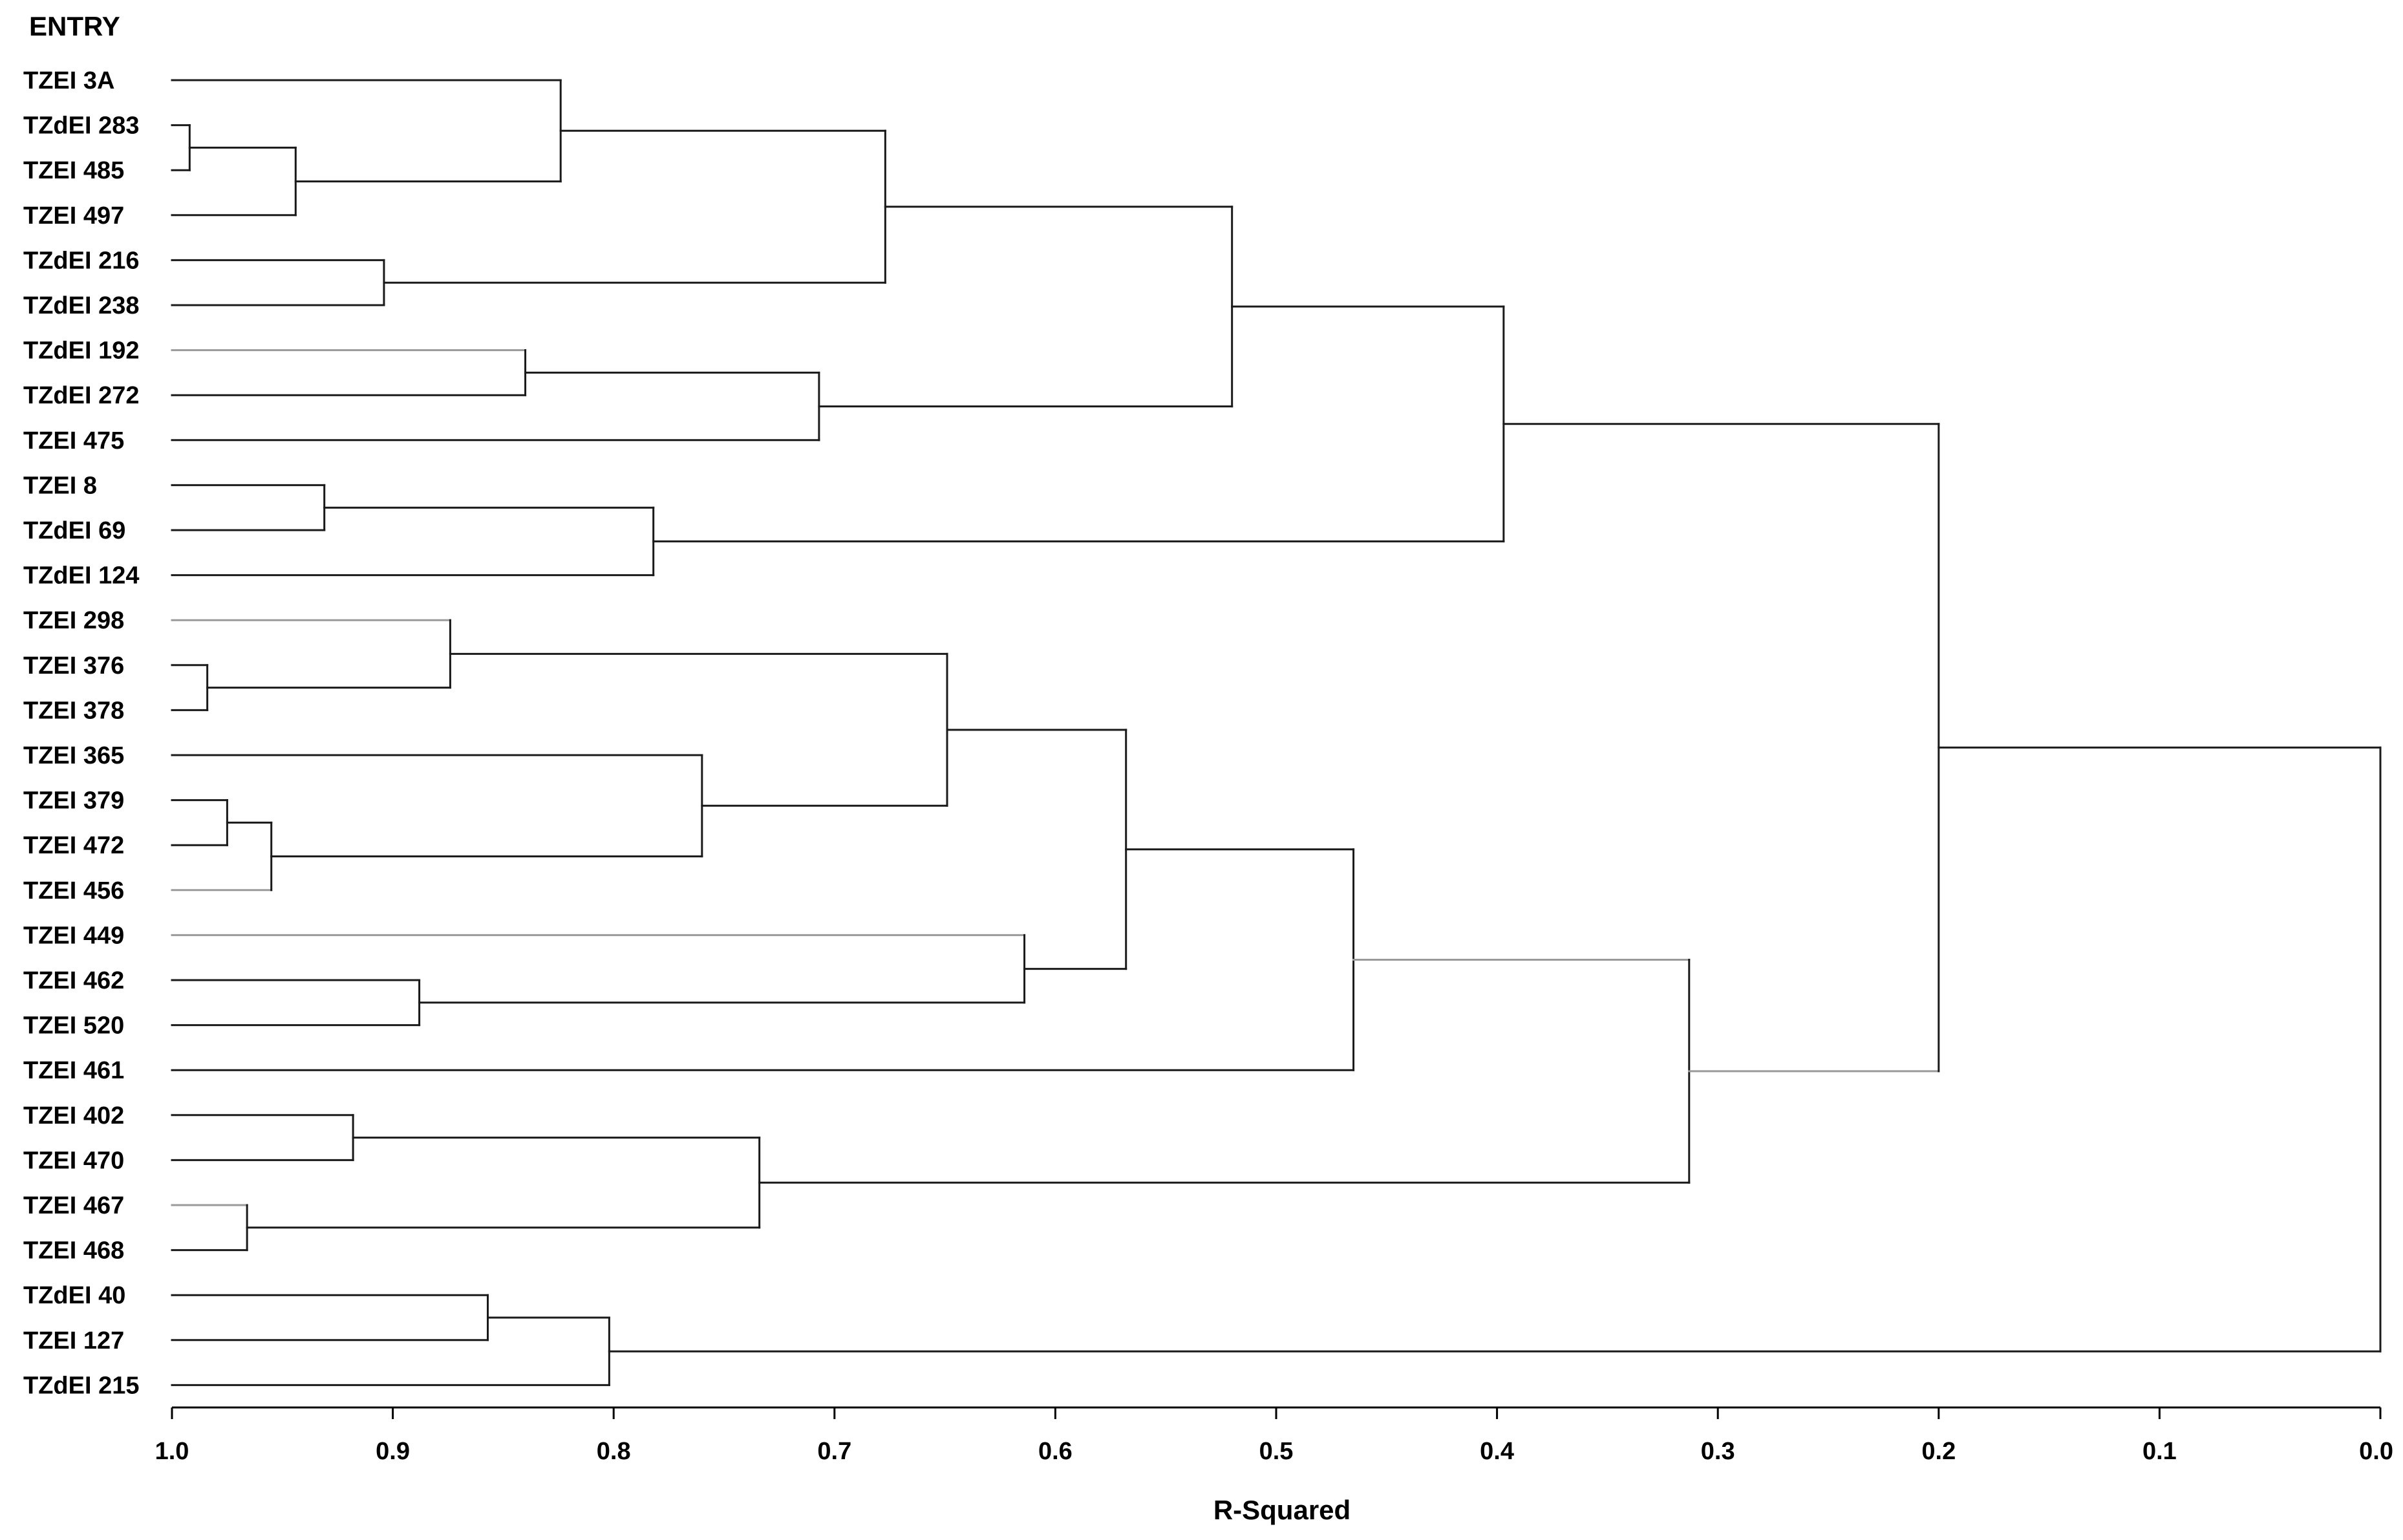  What do you see at coordinates (1282, 1510) in the screenshot?
I see `x-axis-title: R-Squared` at bounding box center [1282, 1510].